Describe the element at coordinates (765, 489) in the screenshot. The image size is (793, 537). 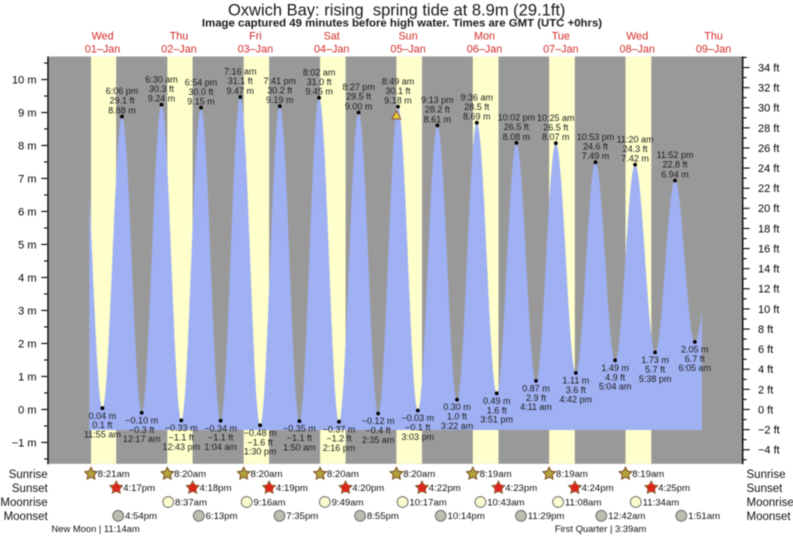
I see `svg-text: Sunset` at that location.